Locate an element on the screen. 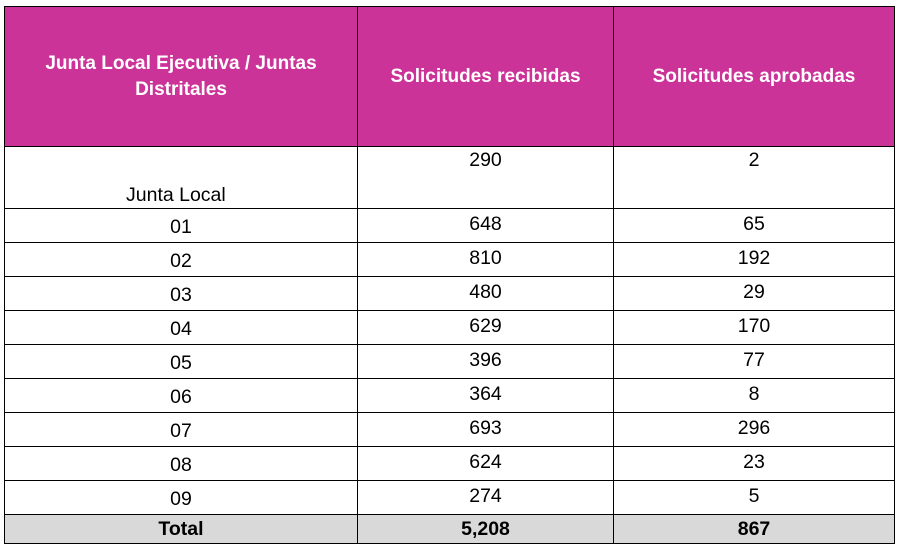  row-label: 06 is located at coordinates (181, 395).